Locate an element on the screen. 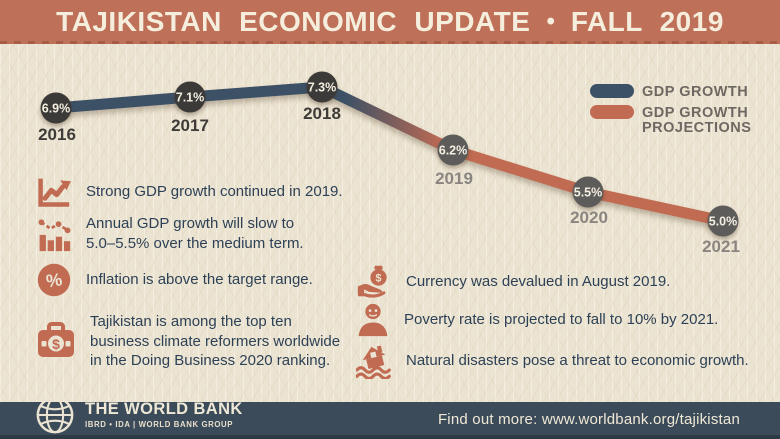 The height and width of the screenshot is (439, 780). data-point-2018 is located at coordinates (322, 87).